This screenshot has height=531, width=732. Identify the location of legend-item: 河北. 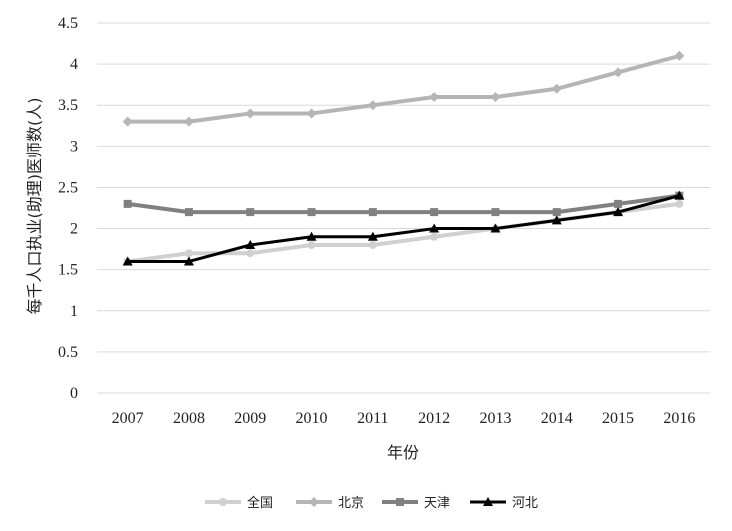
(504, 503).